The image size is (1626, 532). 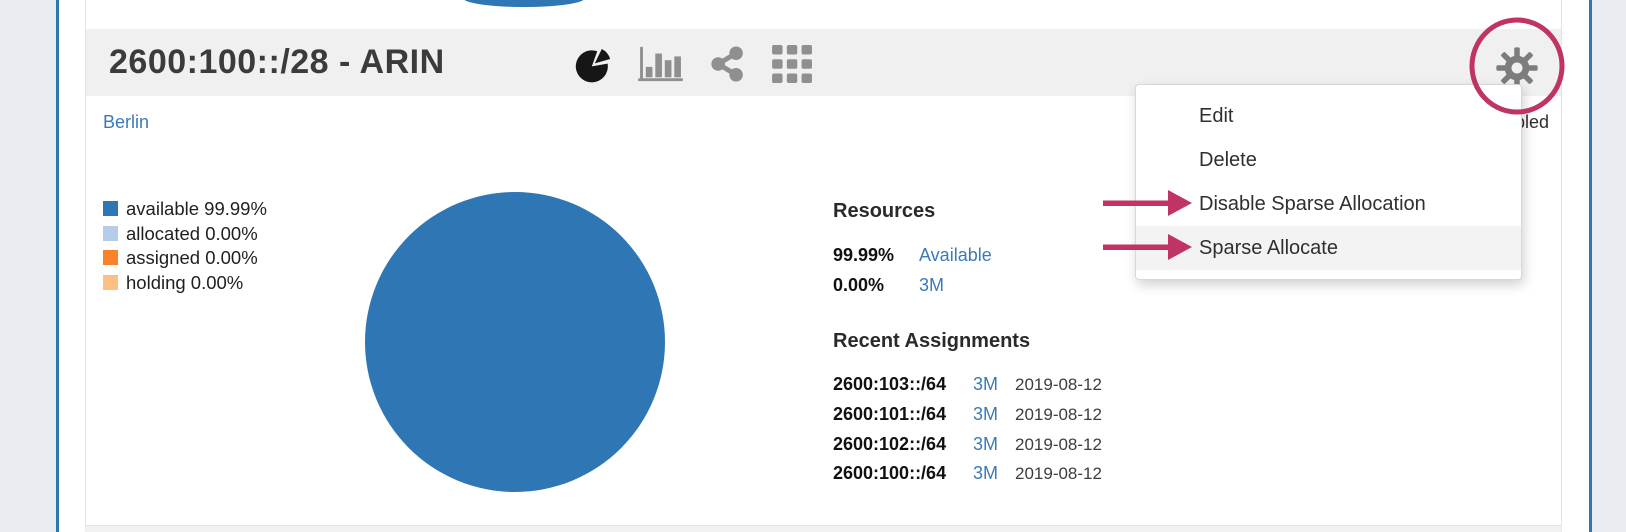 What do you see at coordinates (72, 266) in the screenshot?
I see `left-gutter` at bounding box center [72, 266].